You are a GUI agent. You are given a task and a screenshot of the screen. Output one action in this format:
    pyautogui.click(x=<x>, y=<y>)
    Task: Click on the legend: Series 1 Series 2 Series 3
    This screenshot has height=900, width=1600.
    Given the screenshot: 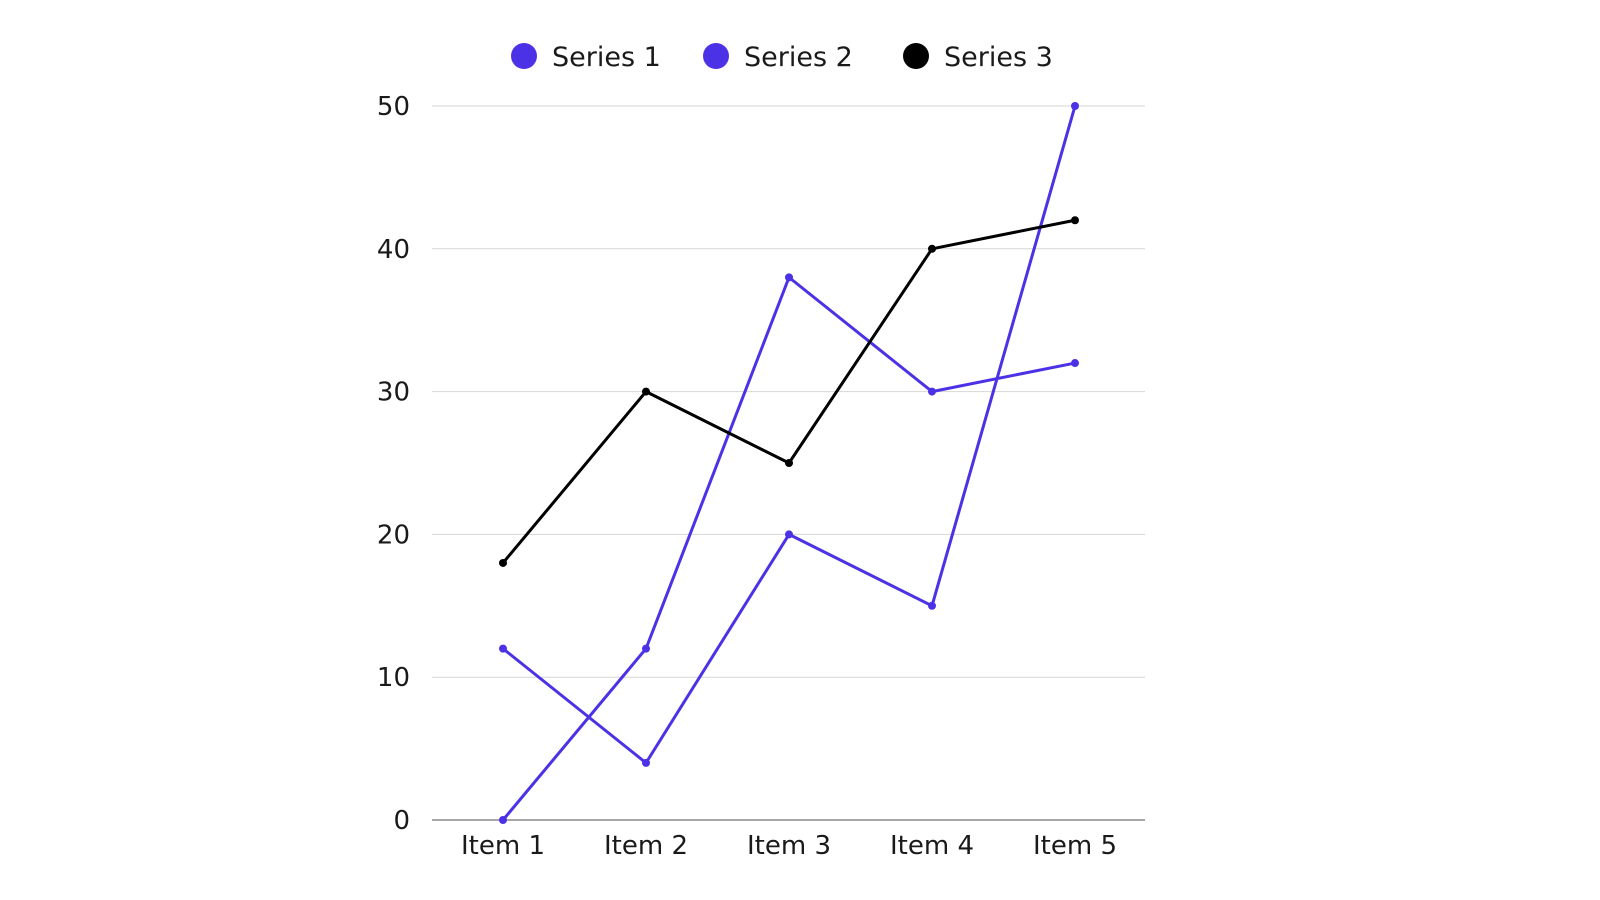 What is the action you would take?
    pyautogui.click(x=782, y=57)
    